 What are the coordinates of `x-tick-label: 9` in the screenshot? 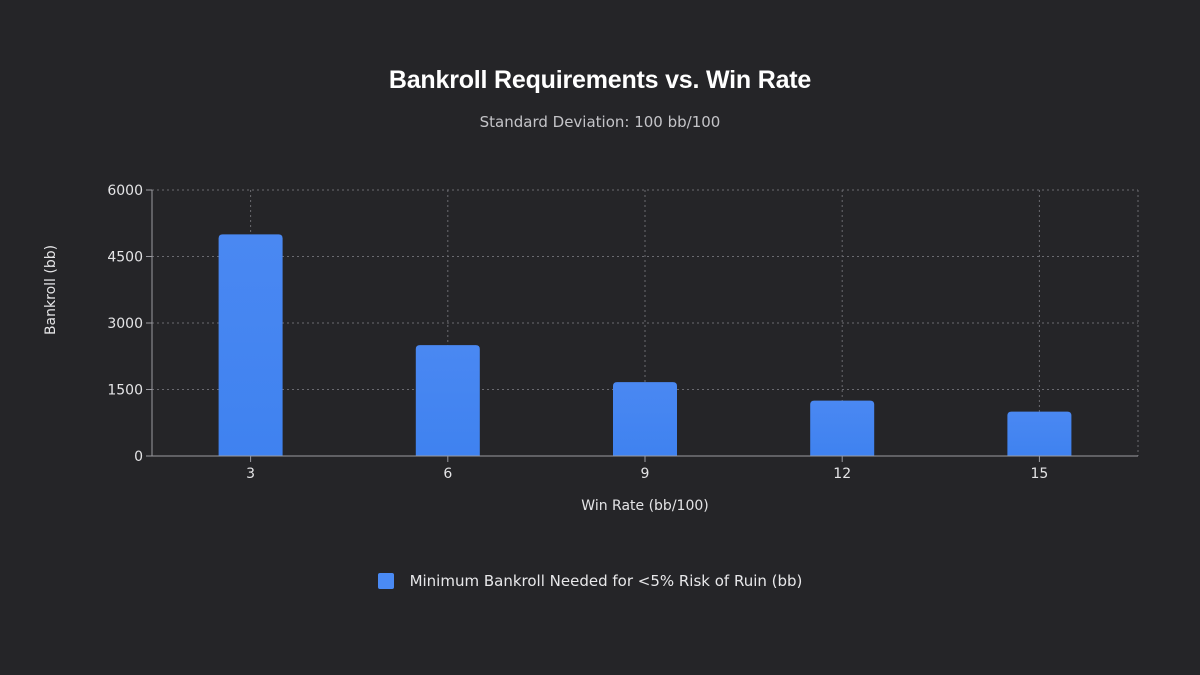 It's located at (645, 474).